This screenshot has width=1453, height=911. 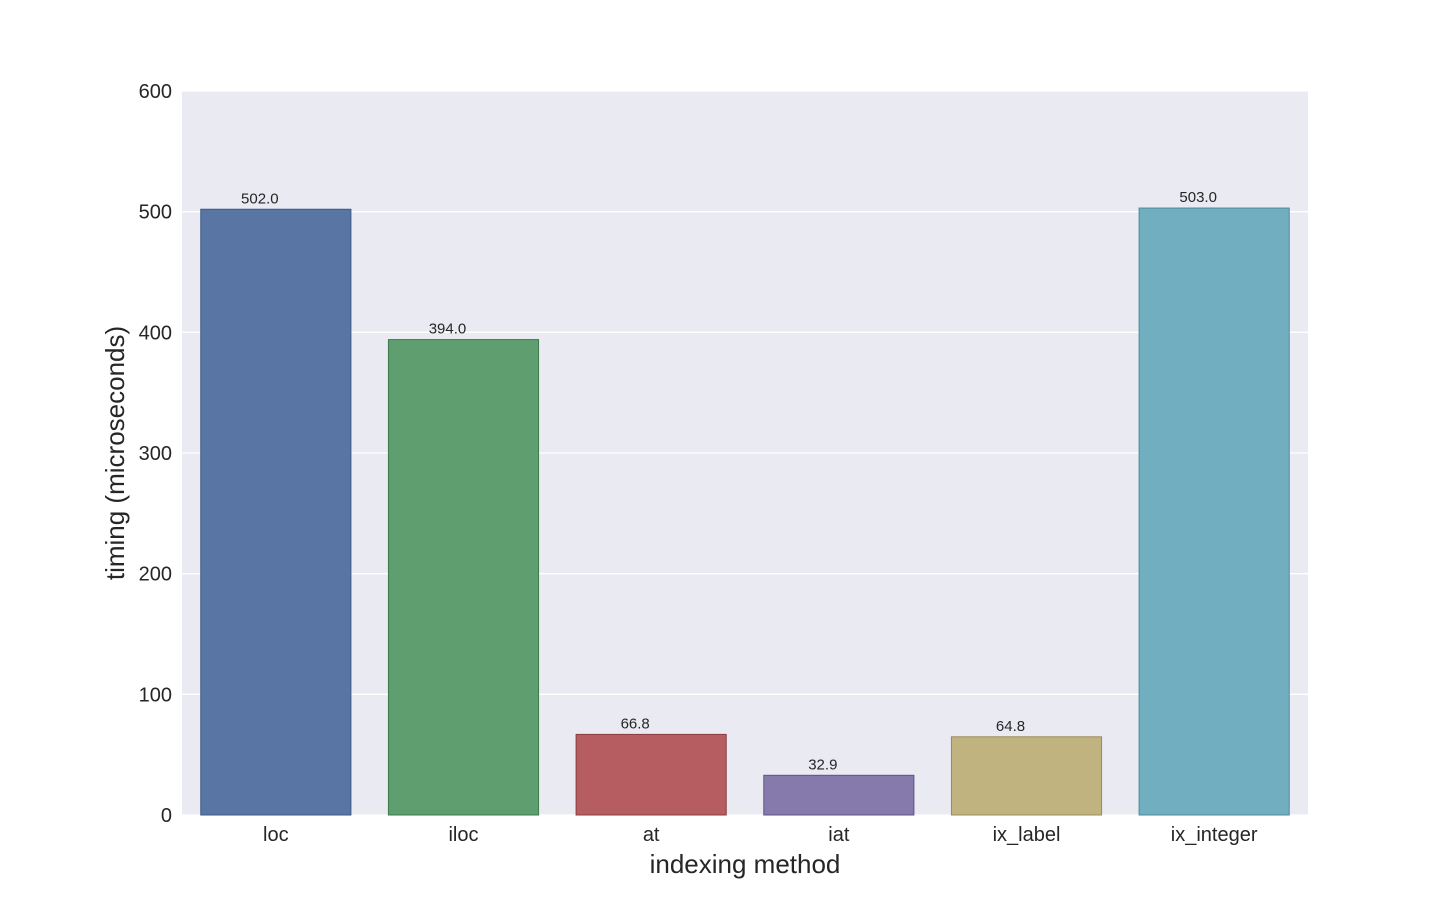 I want to click on x-tick-label: loc, so click(x=276, y=835).